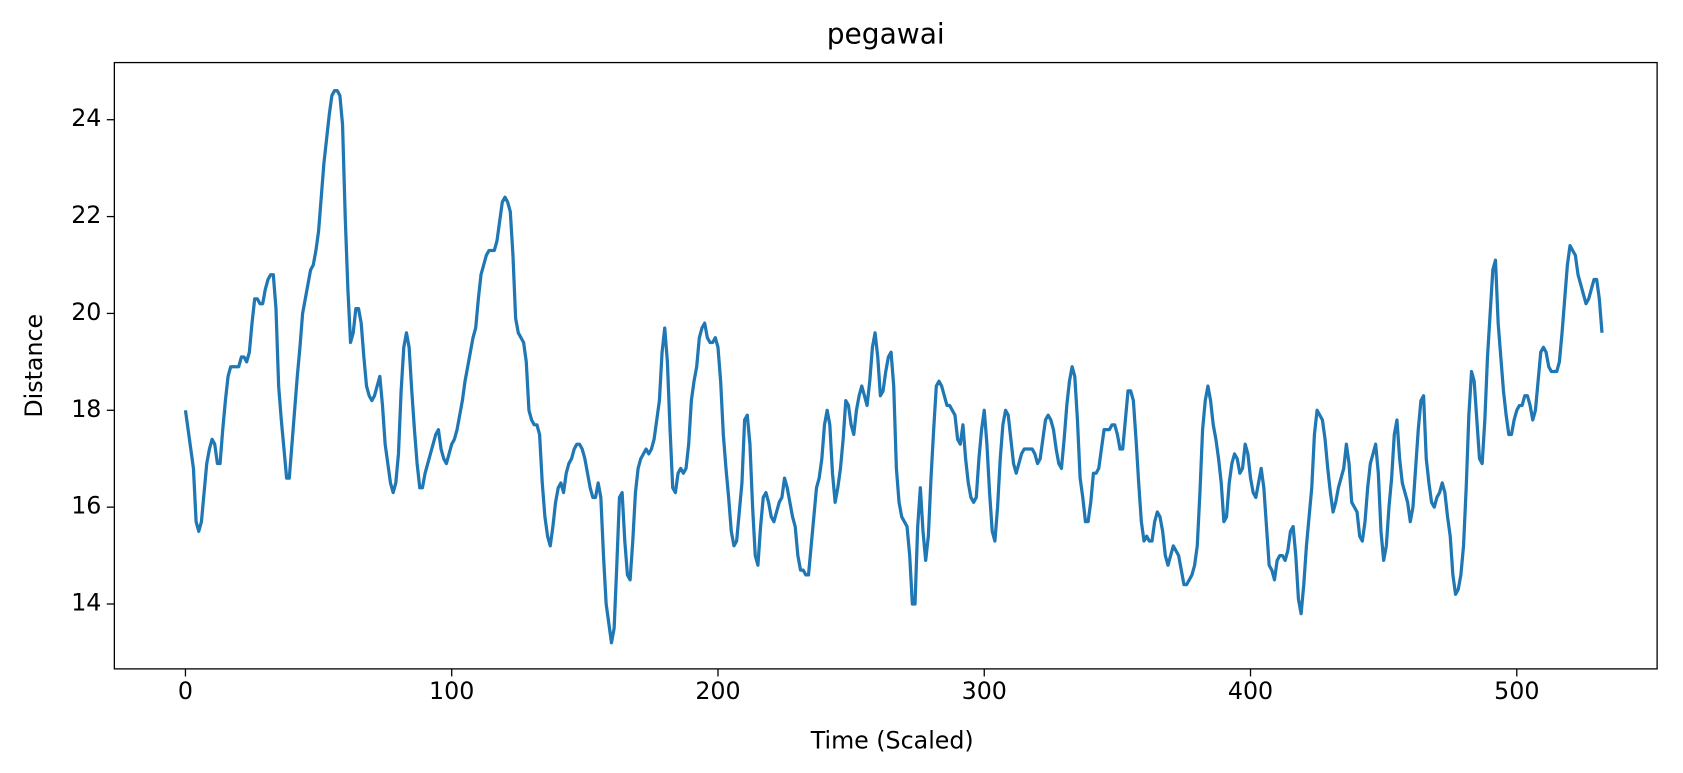  I want to click on y-tick-label: 14, so click(86, 602).